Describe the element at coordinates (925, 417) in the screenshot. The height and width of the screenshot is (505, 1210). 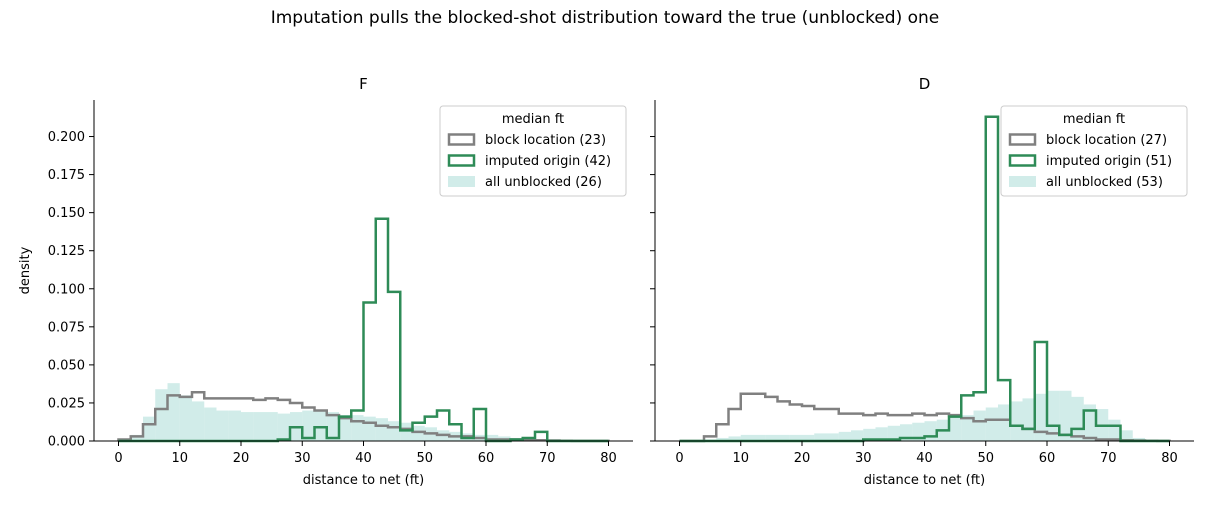
I see `block-location-step` at that location.